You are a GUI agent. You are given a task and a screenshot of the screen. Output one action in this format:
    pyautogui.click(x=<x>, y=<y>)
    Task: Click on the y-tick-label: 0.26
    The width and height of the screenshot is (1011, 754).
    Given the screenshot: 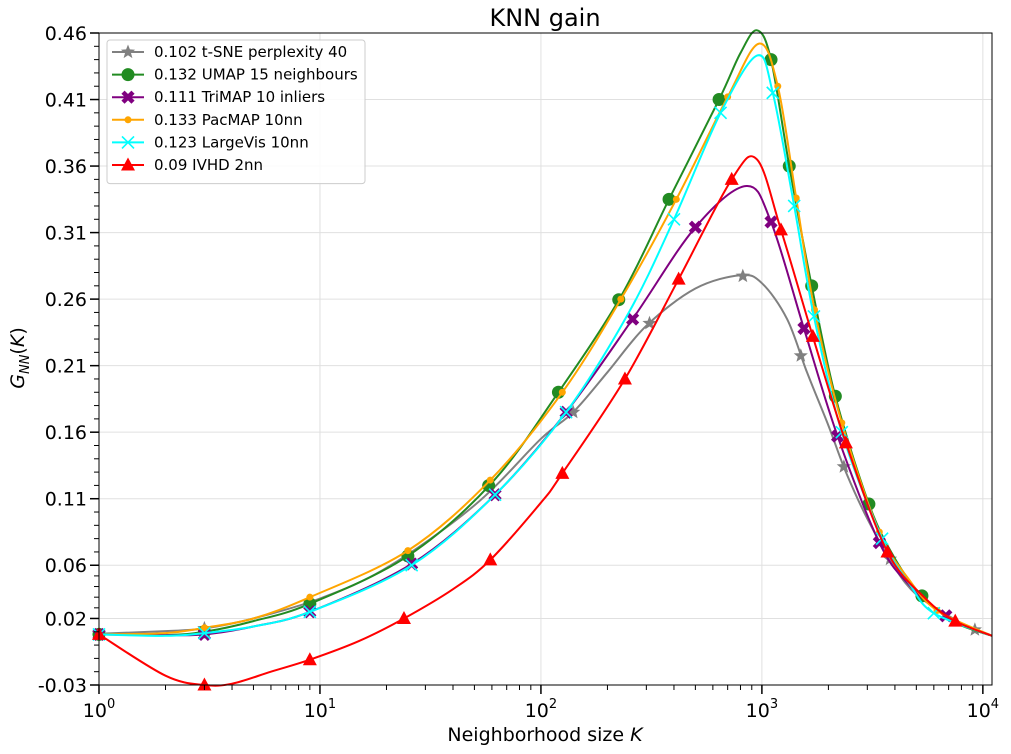 What is the action you would take?
    pyautogui.click(x=66, y=300)
    